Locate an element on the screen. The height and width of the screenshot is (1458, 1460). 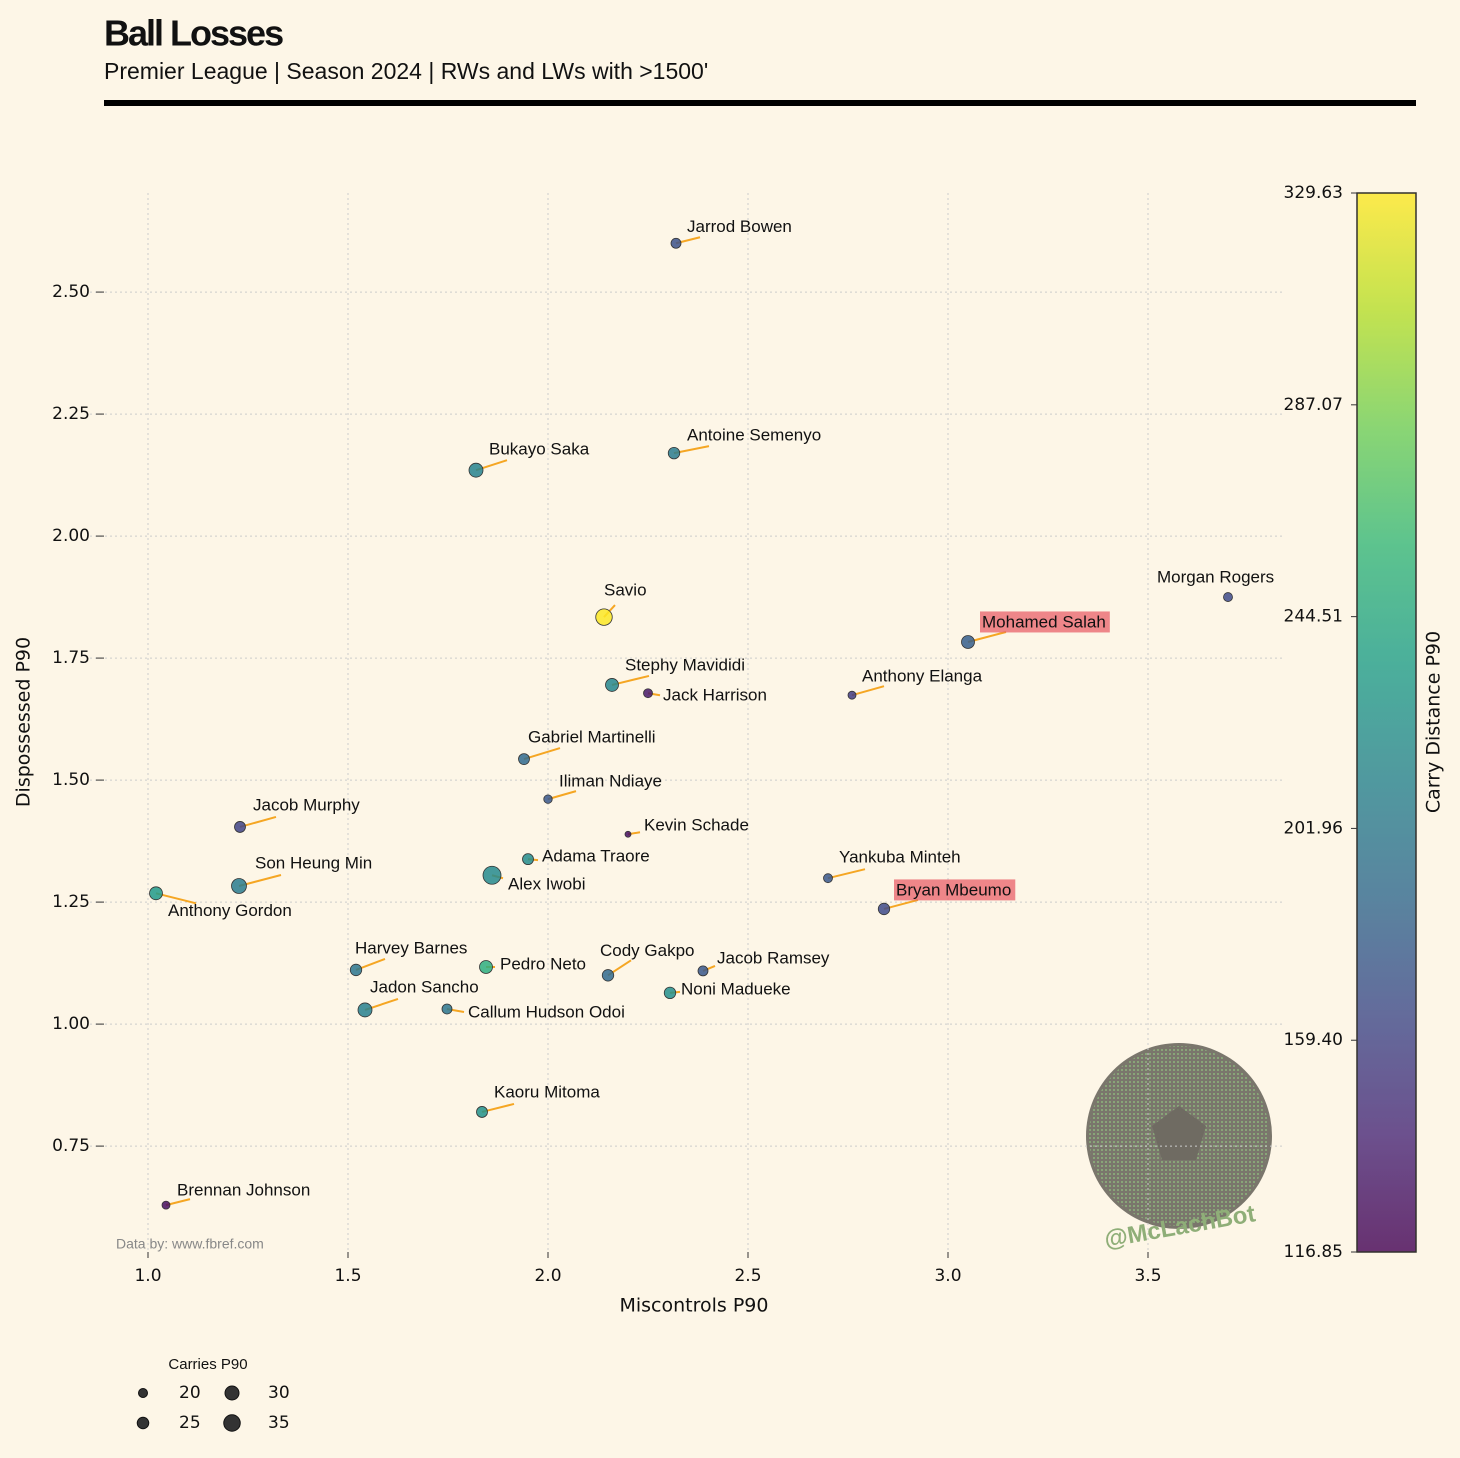
legend-label: 25 is located at coordinates (190, 1423).